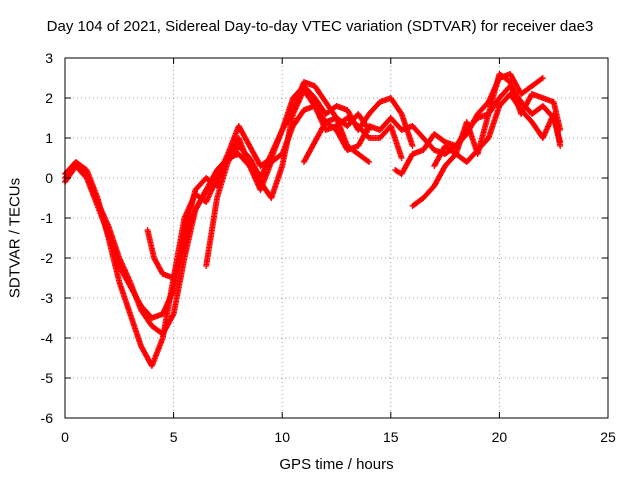  Describe the element at coordinates (500, 437) in the screenshot. I see `x-tick-label: 20` at that location.